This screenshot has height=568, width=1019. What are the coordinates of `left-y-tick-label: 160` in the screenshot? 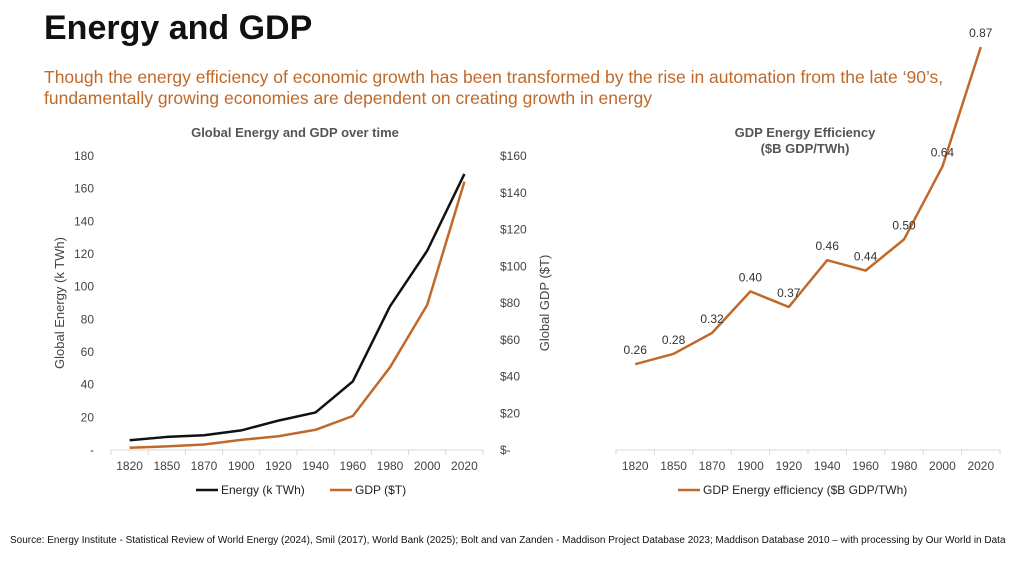 It's located at (84, 189).